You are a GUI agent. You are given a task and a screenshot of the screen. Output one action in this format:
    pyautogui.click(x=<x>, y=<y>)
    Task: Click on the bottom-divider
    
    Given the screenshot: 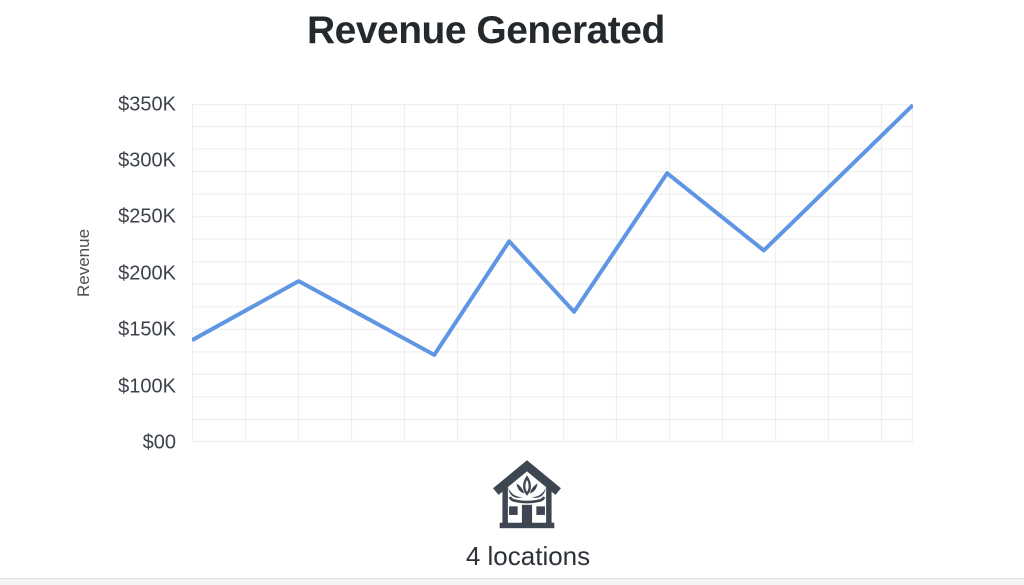 What is the action you would take?
    pyautogui.click(x=512, y=581)
    